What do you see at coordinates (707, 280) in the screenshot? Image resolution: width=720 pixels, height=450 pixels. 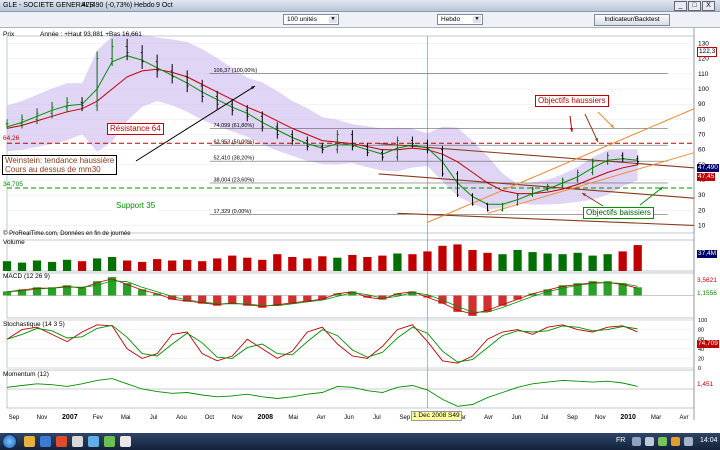 I see `macd-tag: 3,5621` at bounding box center [707, 280].